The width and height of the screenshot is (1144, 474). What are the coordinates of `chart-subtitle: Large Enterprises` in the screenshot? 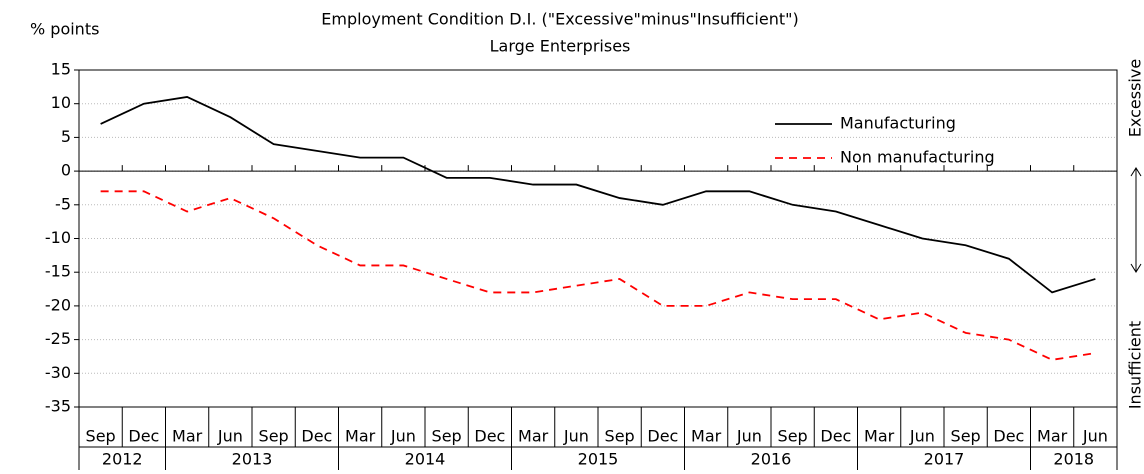 It's located at (560, 46).